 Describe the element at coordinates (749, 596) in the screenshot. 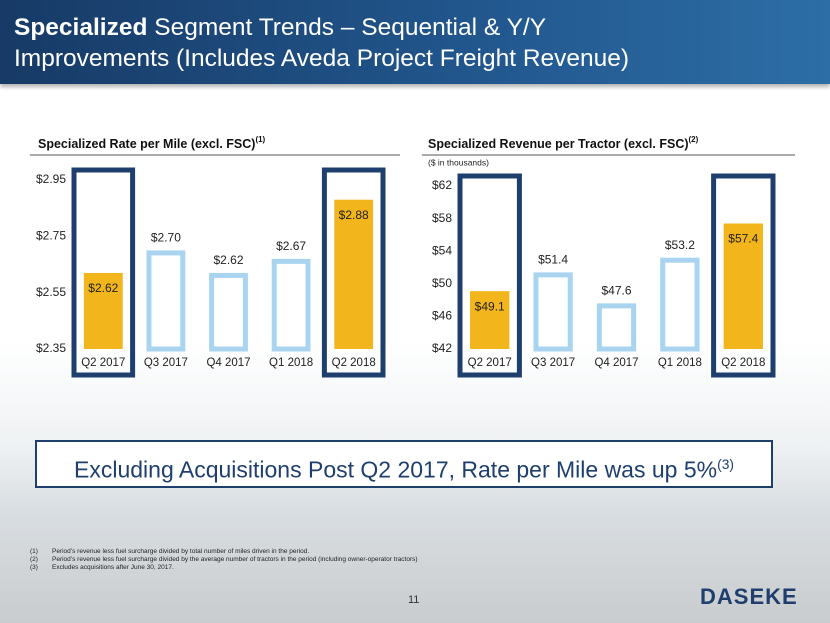

I see `logo: DASEKE` at that location.